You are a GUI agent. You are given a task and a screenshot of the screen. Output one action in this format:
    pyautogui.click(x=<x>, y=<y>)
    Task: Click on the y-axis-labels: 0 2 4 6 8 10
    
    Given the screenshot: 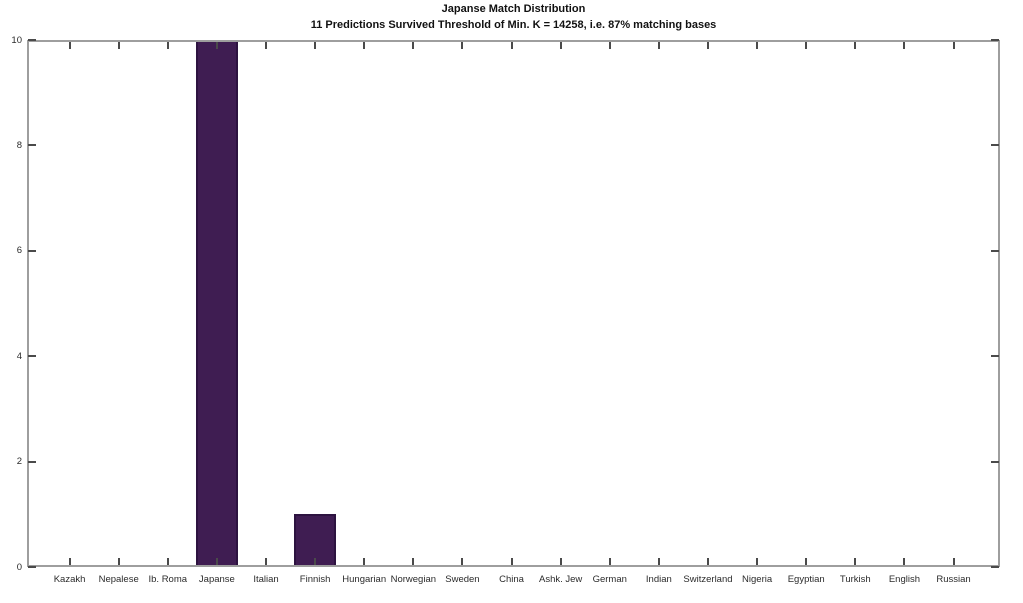 What is the action you would take?
    pyautogui.click(x=11, y=304)
    